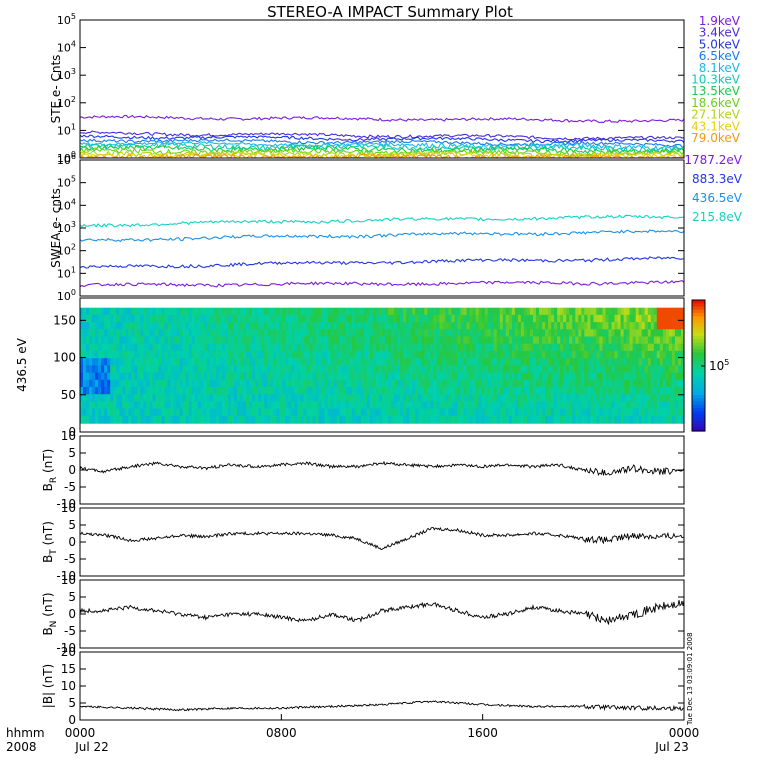  What do you see at coordinates (382, 119) in the screenshot?
I see `series-line-1.9keV` at bounding box center [382, 119].